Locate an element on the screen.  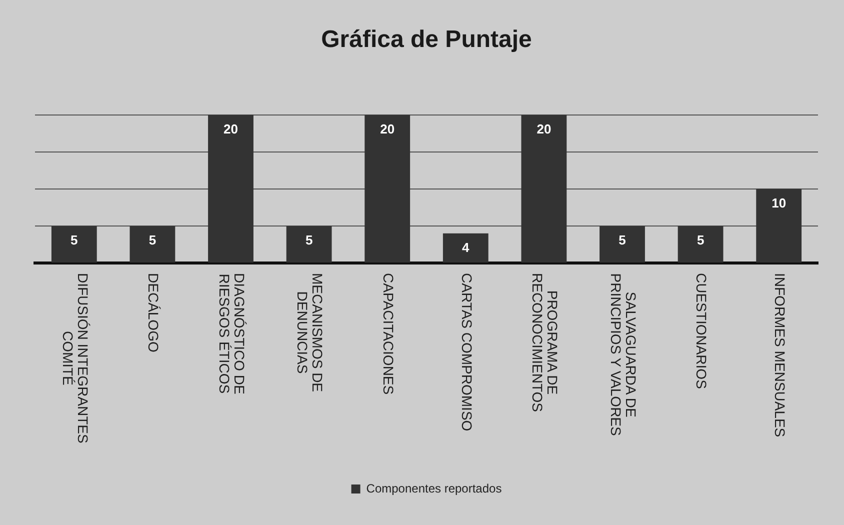
x-tick-label: INFORMES MENSUALES is located at coordinates (780, 355).